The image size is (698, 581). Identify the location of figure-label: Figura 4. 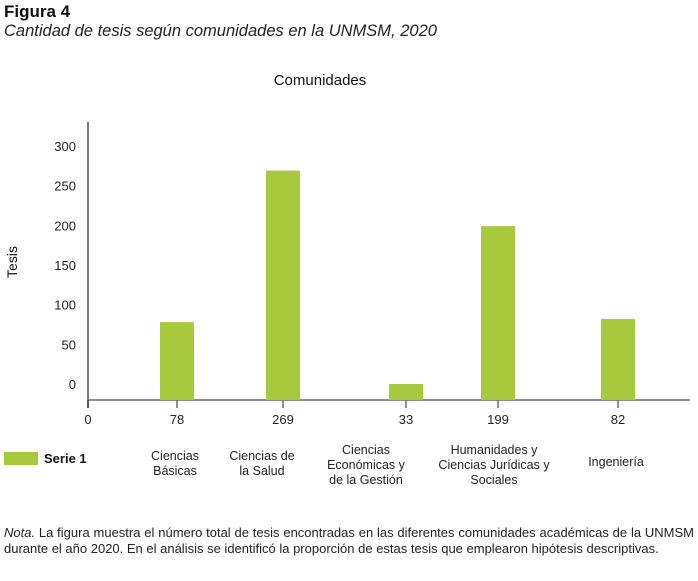
(37, 11).